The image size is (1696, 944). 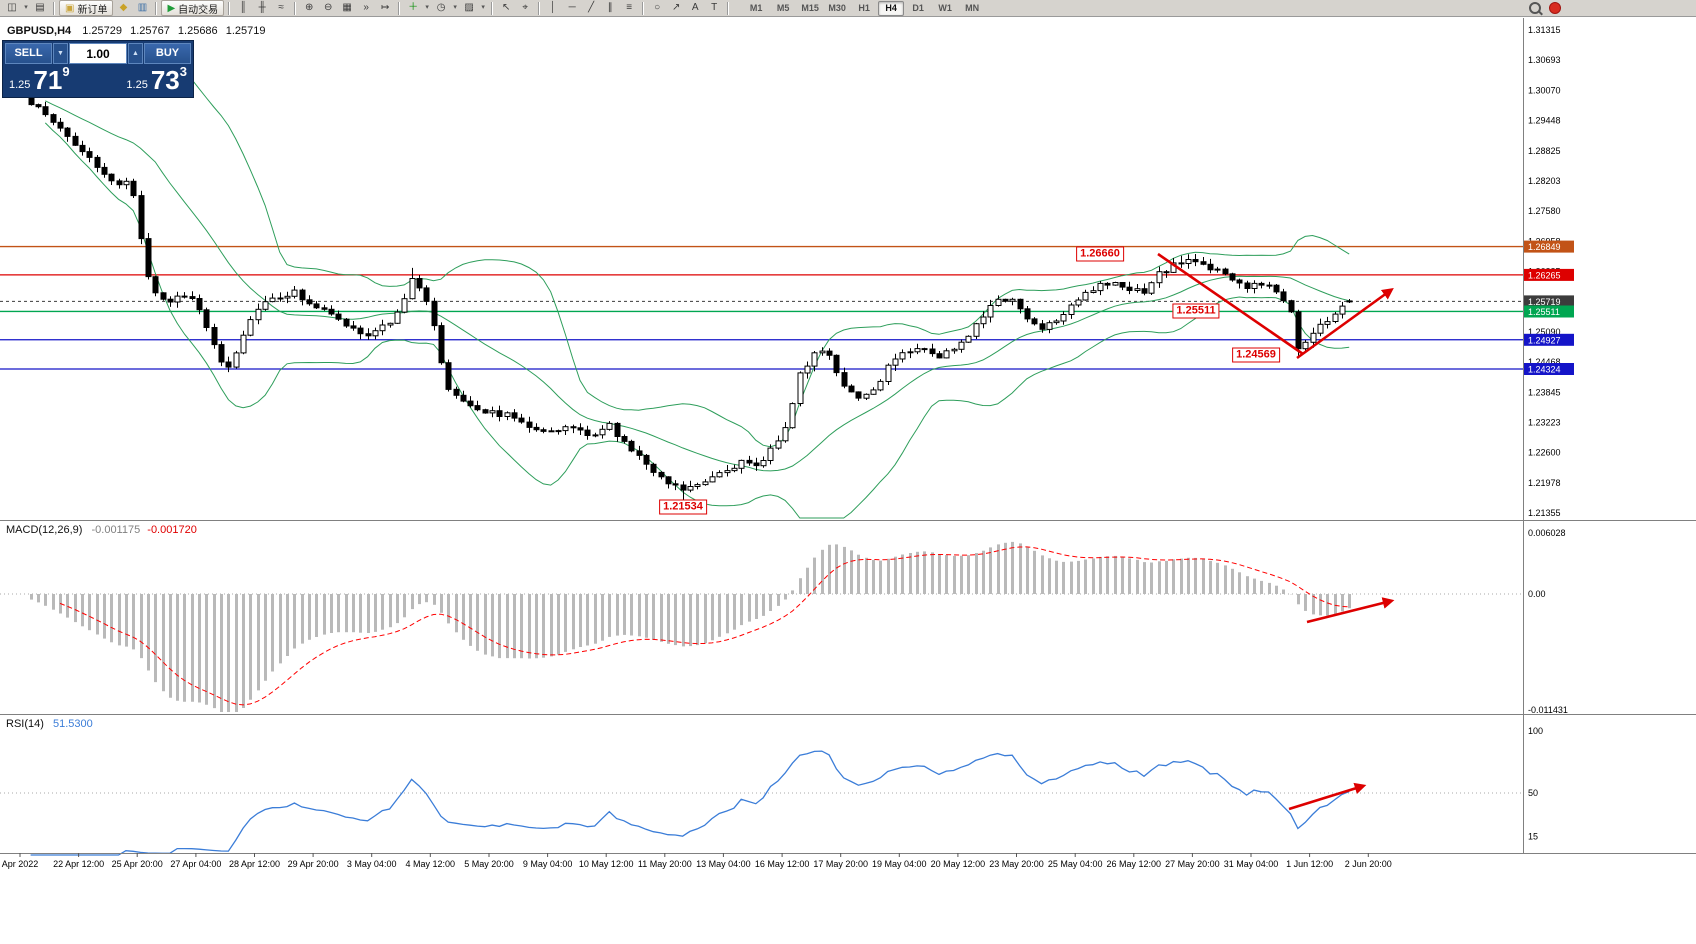 I want to click on bar-chart-type-icon: ║, so click(x=243, y=7).